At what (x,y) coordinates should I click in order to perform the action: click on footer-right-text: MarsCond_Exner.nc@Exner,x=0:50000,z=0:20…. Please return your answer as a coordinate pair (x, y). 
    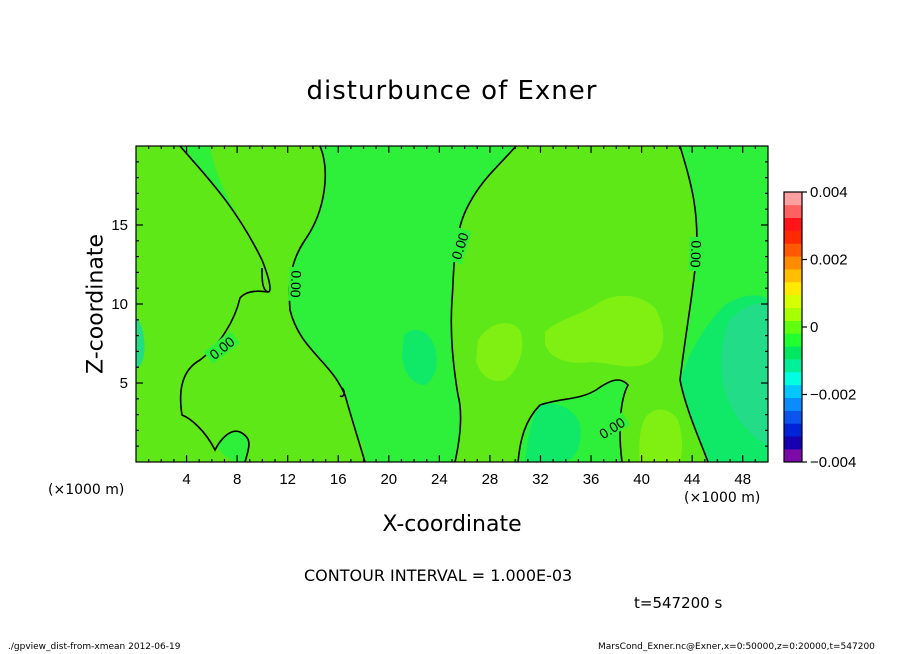
    Looking at the image, I should click on (736, 647).